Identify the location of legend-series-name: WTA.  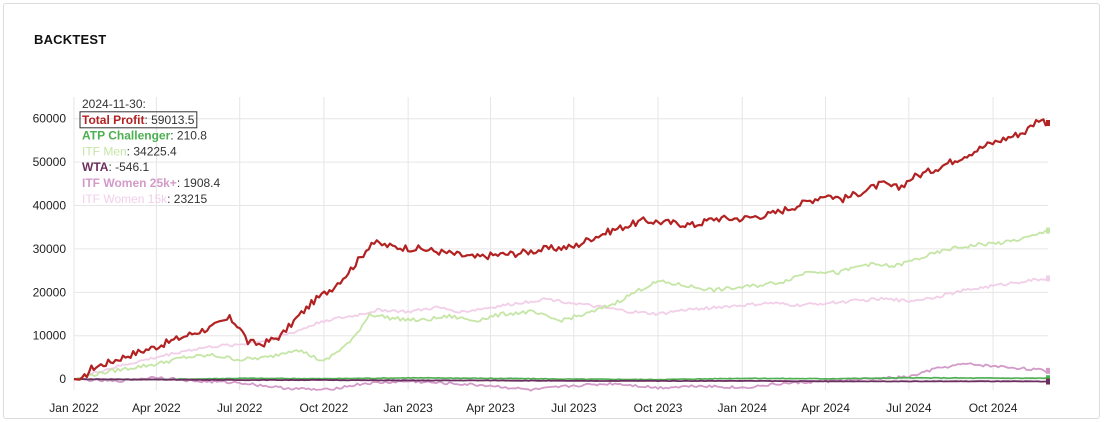
(95, 167).